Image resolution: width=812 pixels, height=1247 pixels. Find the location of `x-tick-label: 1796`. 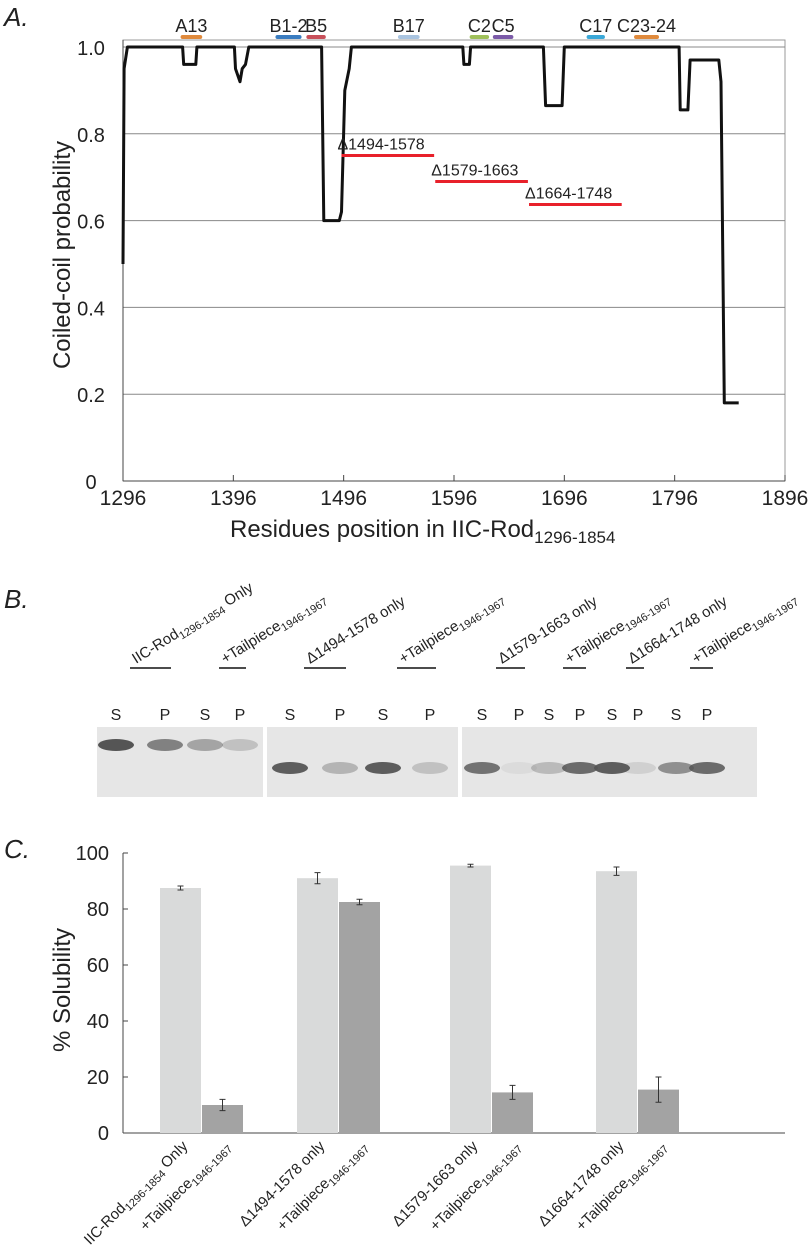

x-tick-label: 1796 is located at coordinates (674, 498).